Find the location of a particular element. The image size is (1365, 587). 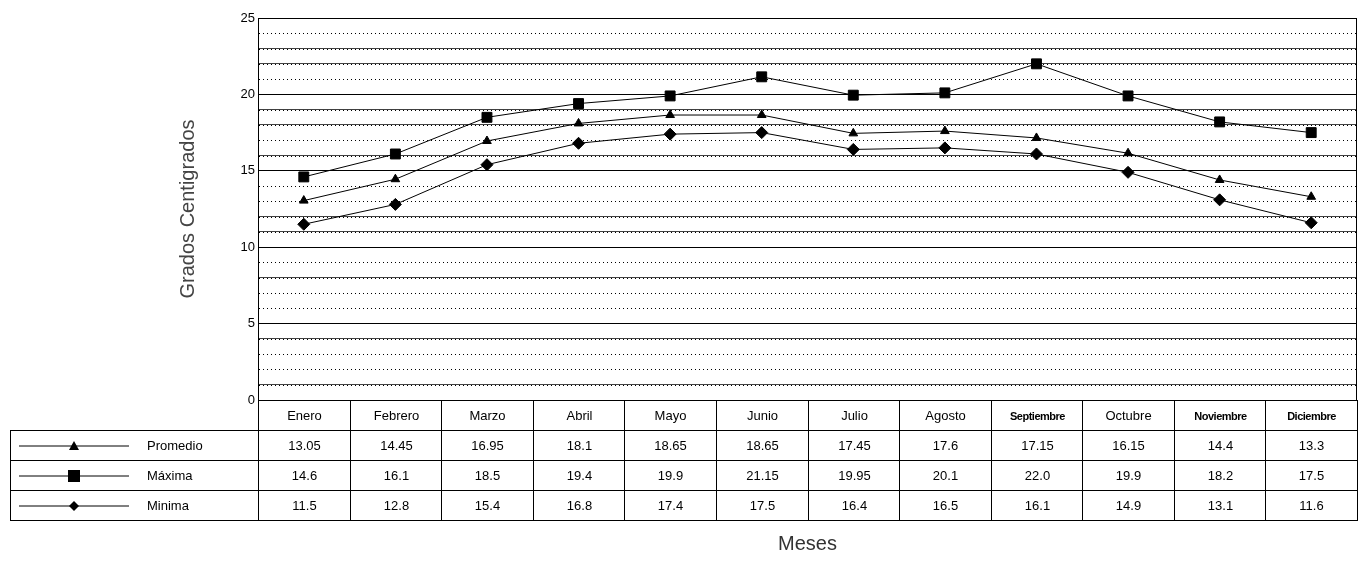

x-tick-label: Agosto is located at coordinates (945, 415).